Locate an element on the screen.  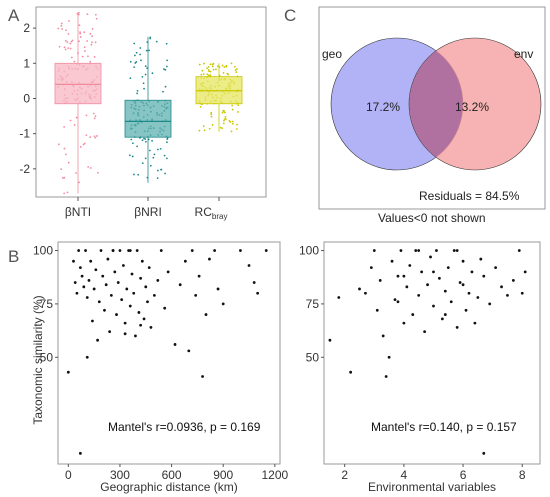
x-tick-label: 0 is located at coordinates (68, 475).